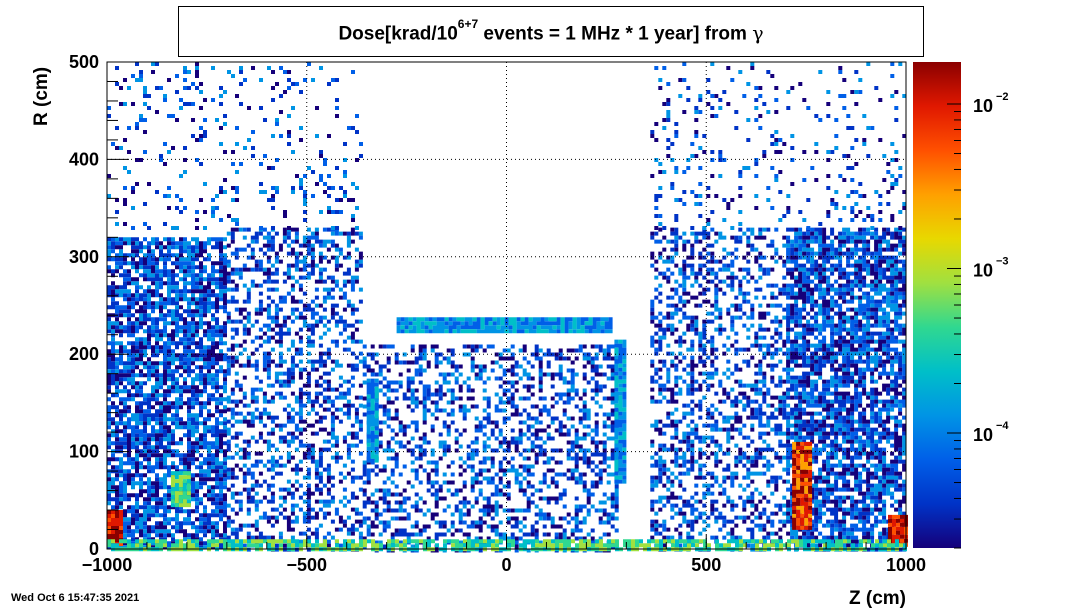  Describe the element at coordinates (84, 257) in the screenshot. I see `y-tick-label: 300` at that location.